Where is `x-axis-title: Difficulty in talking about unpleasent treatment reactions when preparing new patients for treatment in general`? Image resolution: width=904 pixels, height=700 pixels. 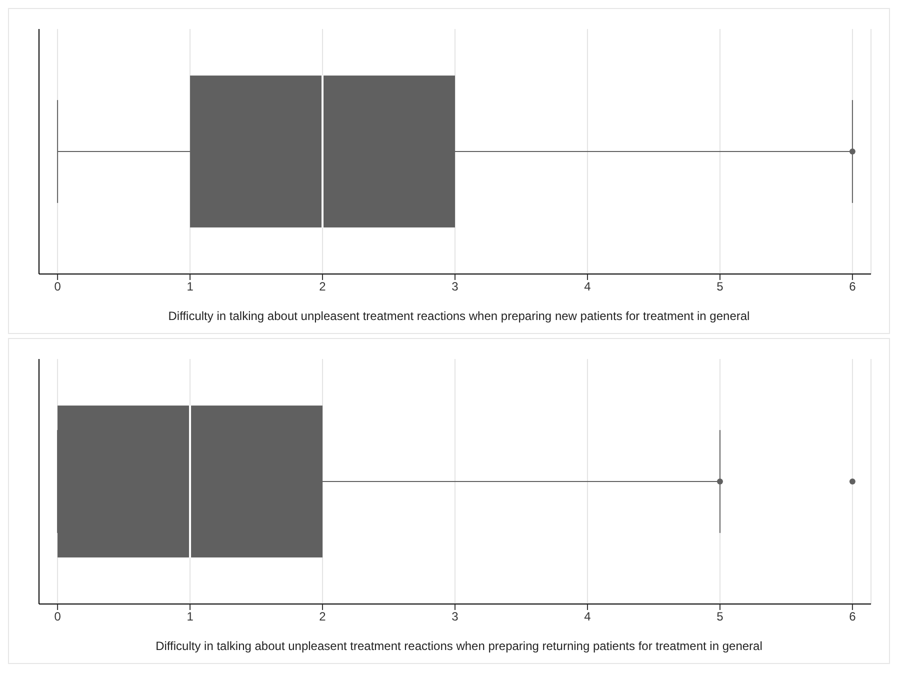 x-axis-title: Difficulty in talking about unpleasent treatment reactions when preparing new patients for treatment in general is located at coordinates (459, 317).